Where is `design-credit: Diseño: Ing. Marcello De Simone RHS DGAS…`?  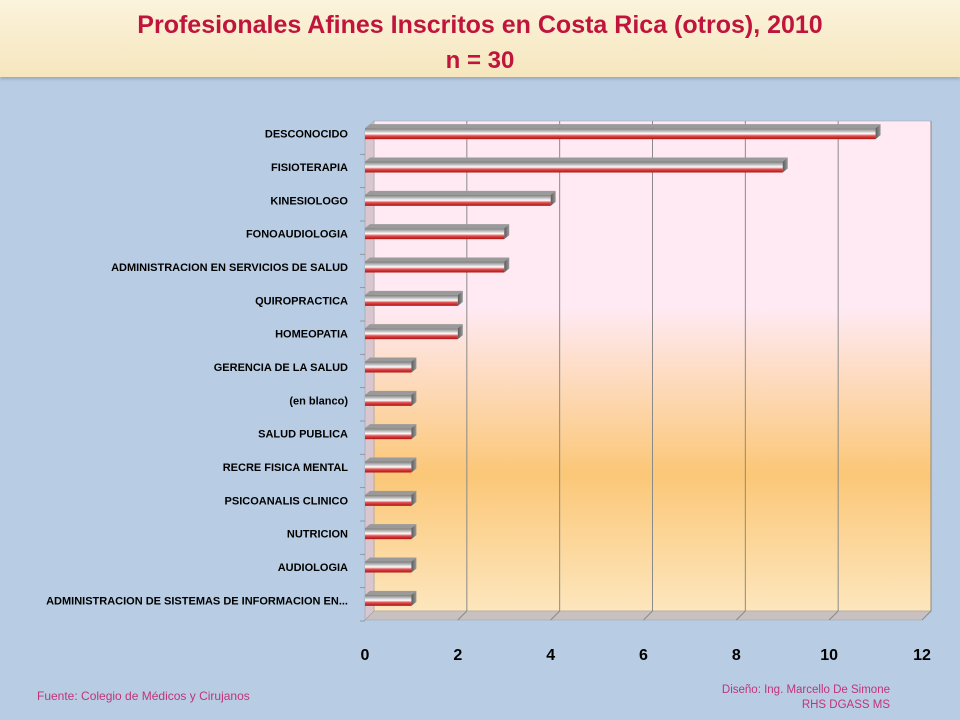 design-credit: Diseño: Ing. Marcello De Simone RHS DGAS… is located at coordinates (806, 698).